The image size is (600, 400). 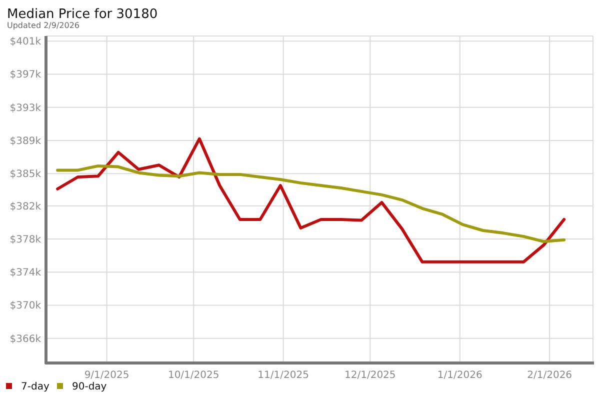 What do you see at coordinates (370, 375) in the screenshot?
I see `x-tick-label: 12/1/2025` at bounding box center [370, 375].